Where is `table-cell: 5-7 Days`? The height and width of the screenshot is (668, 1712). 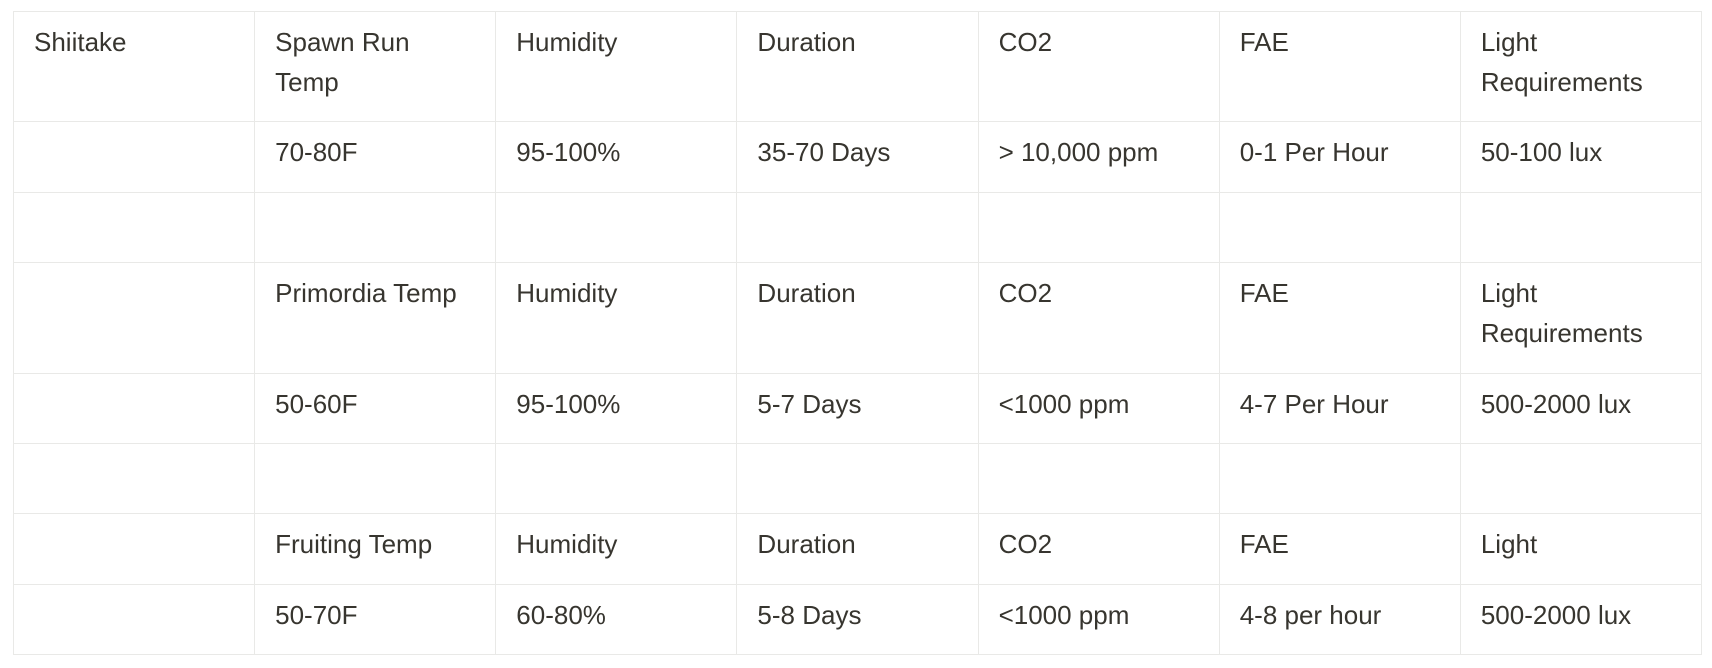
table-cell: 5-7 Days is located at coordinates (857, 408).